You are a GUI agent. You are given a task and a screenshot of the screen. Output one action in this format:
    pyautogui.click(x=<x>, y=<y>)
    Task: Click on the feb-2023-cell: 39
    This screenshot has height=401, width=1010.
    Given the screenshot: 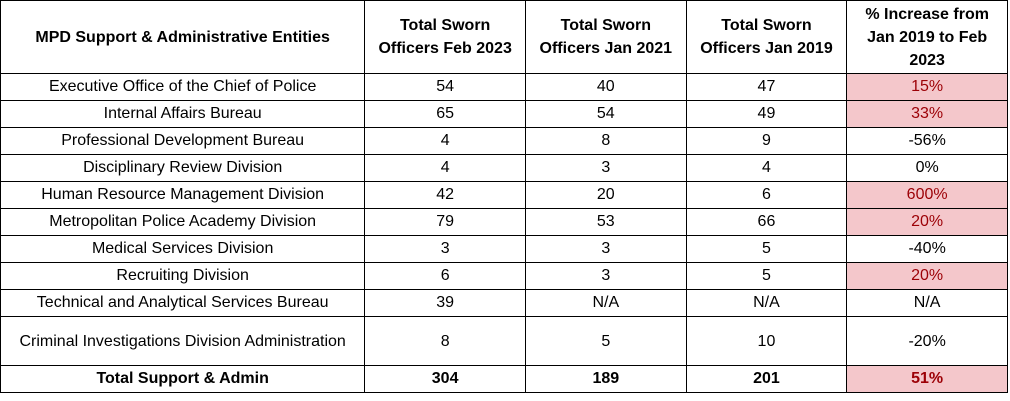 What is the action you would take?
    pyautogui.click(x=445, y=303)
    